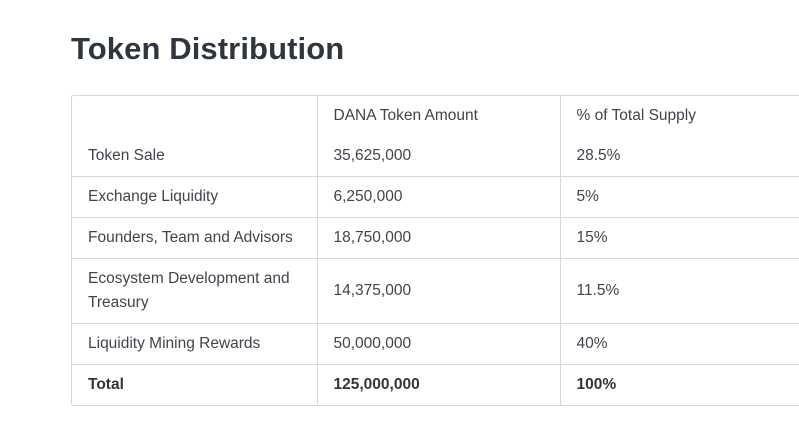  Describe the element at coordinates (439, 384) in the screenshot. I see `total-amount: 125,000,000` at that location.